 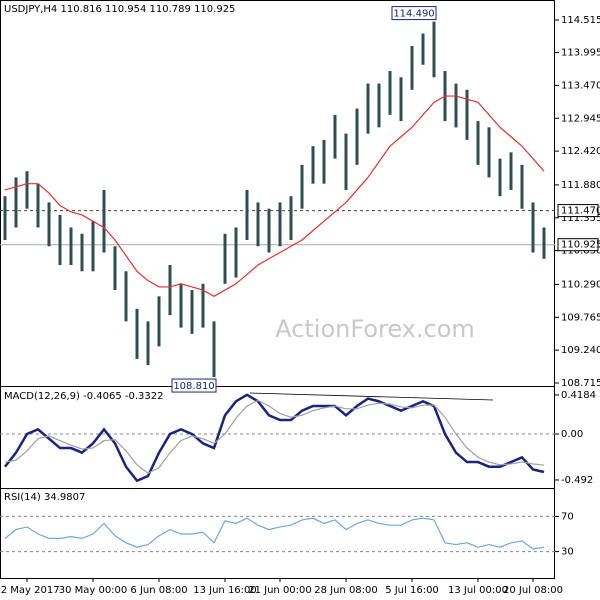 What do you see at coordinates (580, 317) in the screenshot?
I see `y-tick-label: 109.765` at bounding box center [580, 317].